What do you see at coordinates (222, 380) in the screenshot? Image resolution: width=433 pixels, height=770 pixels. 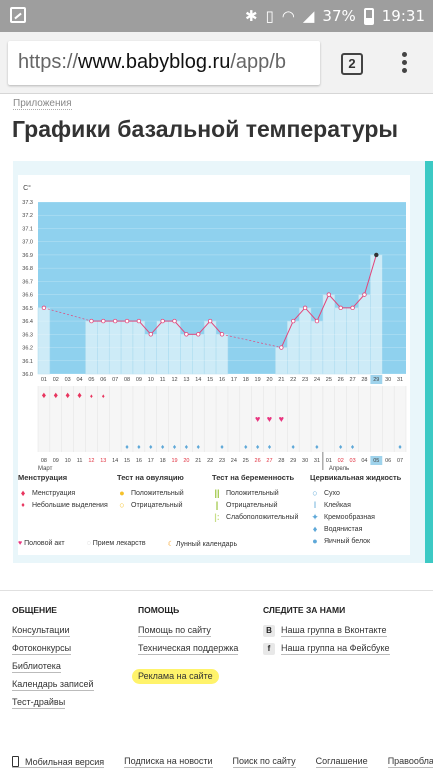 I see `cycle-day-label: 16` at bounding box center [222, 380].